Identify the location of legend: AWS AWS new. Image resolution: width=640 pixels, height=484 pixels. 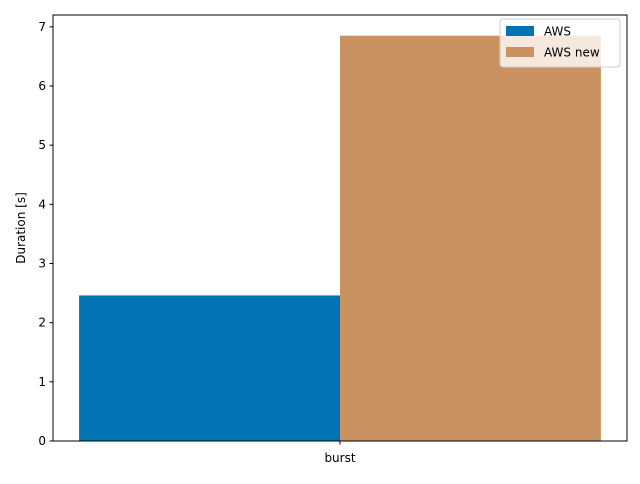
(560, 43).